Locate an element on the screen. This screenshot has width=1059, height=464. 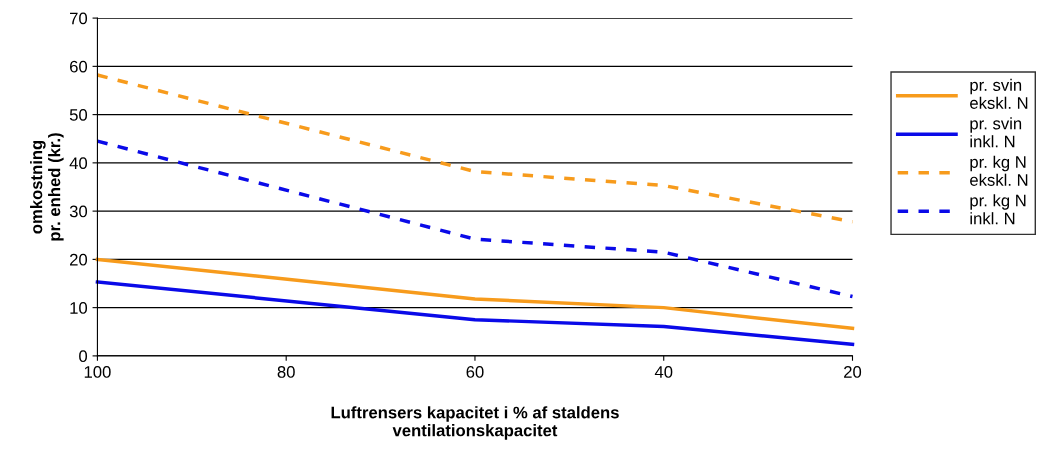
x-tick-label: 100 is located at coordinates (97, 372).